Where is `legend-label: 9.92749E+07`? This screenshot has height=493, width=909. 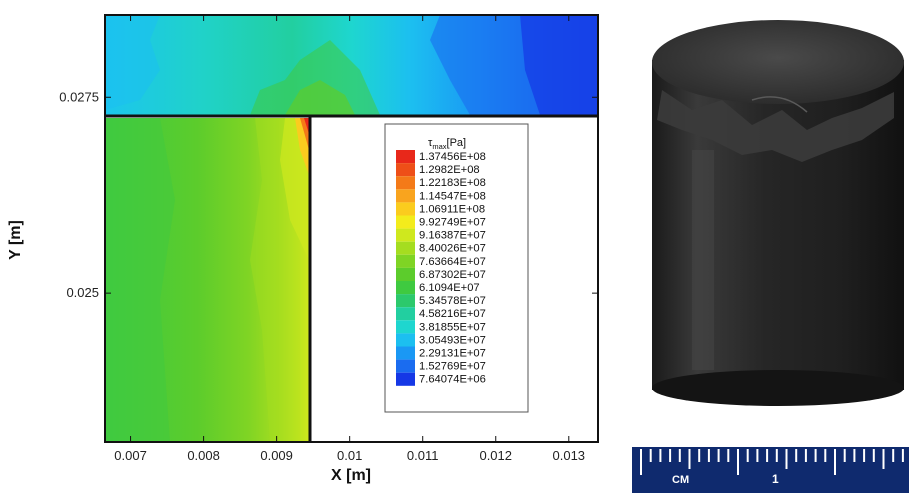
legend-label: 9.92749E+07 is located at coordinates (452, 223).